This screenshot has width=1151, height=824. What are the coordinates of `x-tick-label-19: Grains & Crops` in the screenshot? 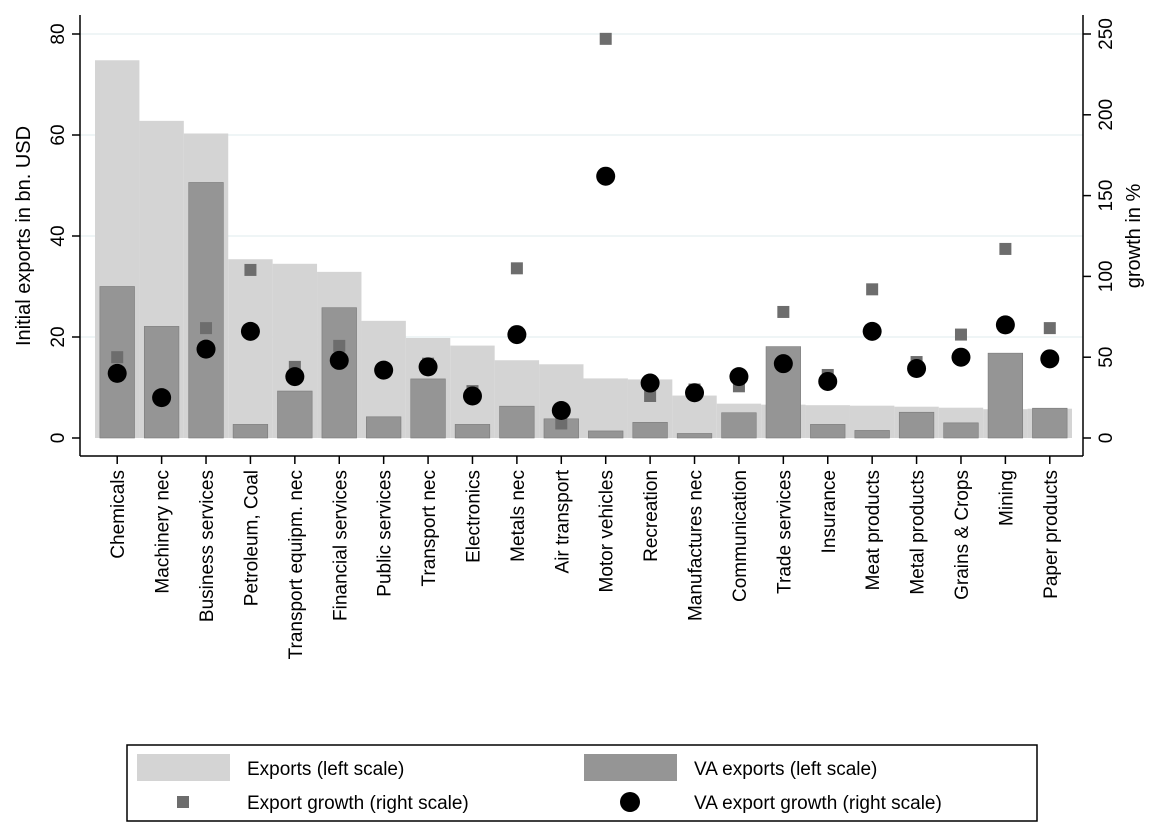 It's located at (962, 535).